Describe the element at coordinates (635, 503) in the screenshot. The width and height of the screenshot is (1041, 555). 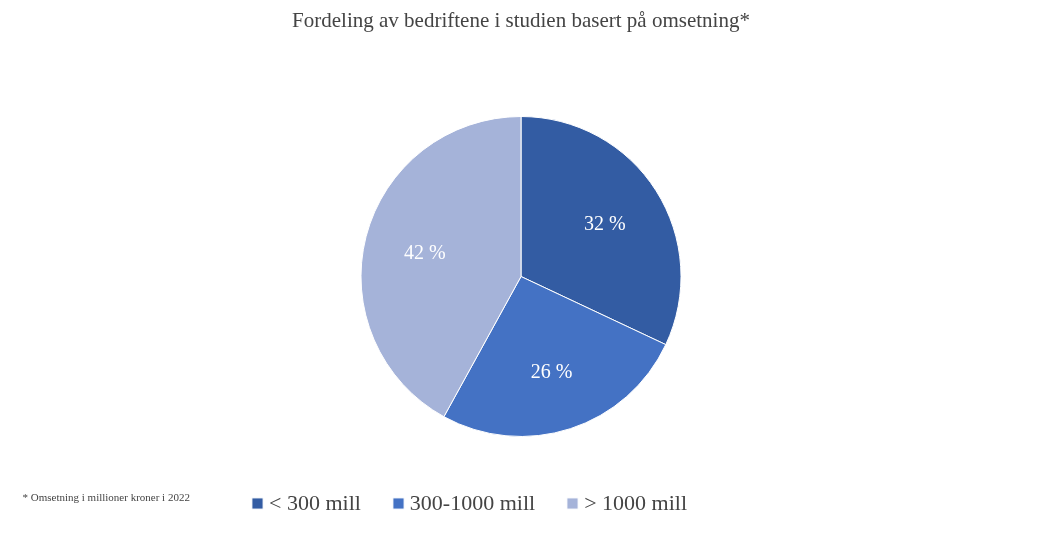
I see `legend-label: > 1000 mill` at that location.